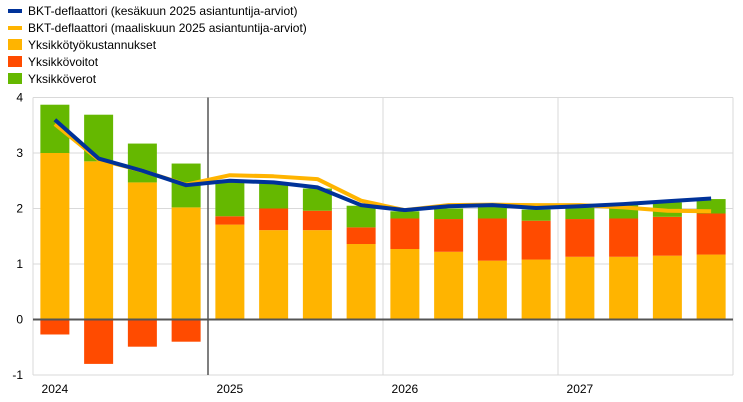 Image resolution: width=743 pixels, height=402 pixels. What do you see at coordinates (62, 78) in the screenshot?
I see `legend-label: Yksikköverot` at bounding box center [62, 78].